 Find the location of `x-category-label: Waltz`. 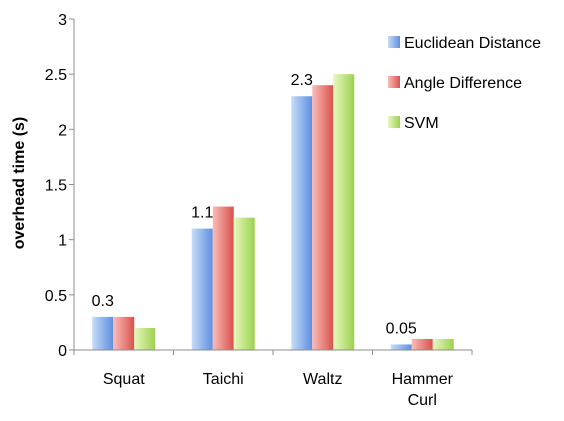

x-category-label: Waltz is located at coordinates (322, 379).